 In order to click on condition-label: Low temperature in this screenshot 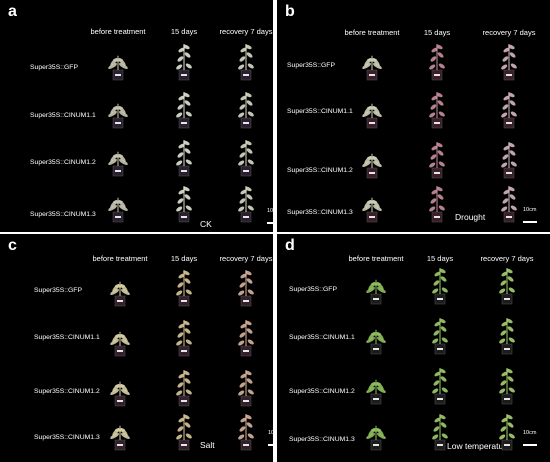, I will do `click(479, 446)`.